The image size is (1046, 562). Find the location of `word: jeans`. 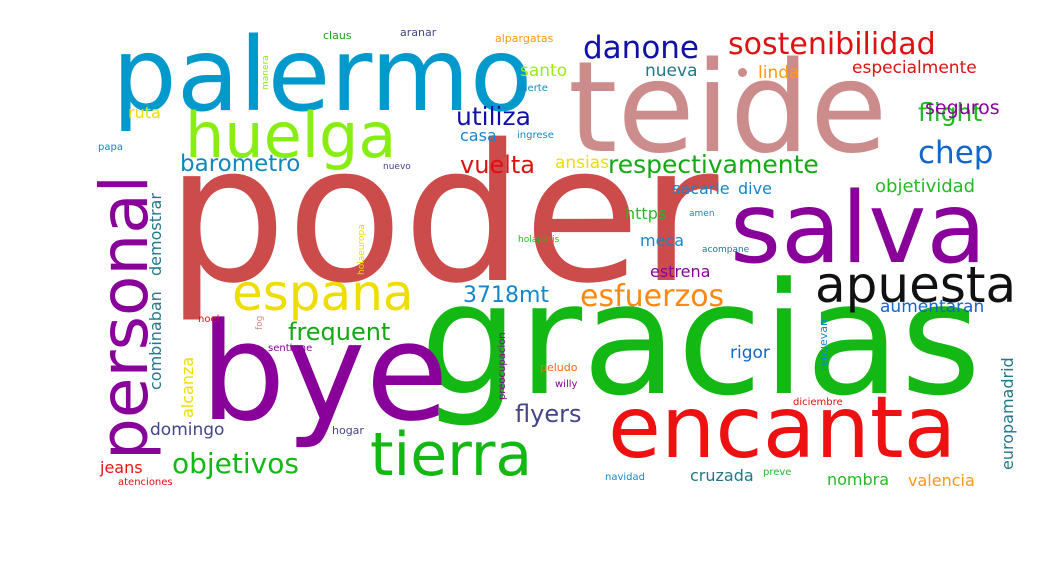

word: jeans is located at coordinates (121, 467).